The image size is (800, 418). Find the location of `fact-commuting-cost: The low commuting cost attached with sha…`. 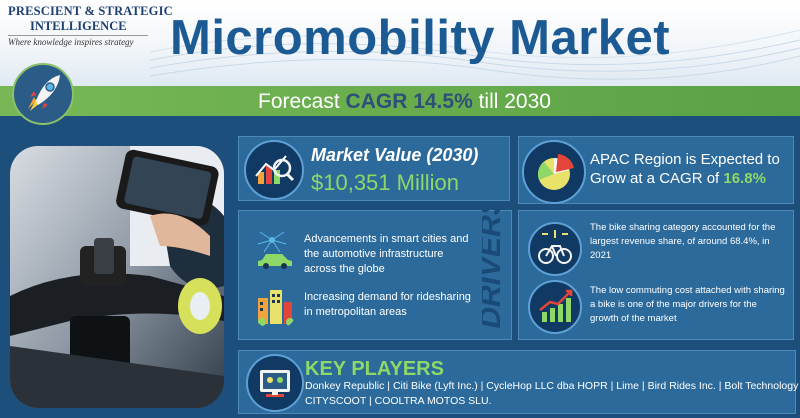

fact-commuting-cost: The low commuting cost attached with sha… is located at coordinates (687, 304).